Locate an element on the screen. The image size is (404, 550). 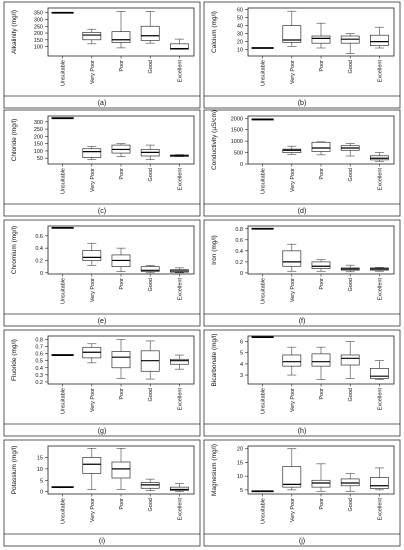
y-tick-label: 0.5 is located at coordinates (39, 362).